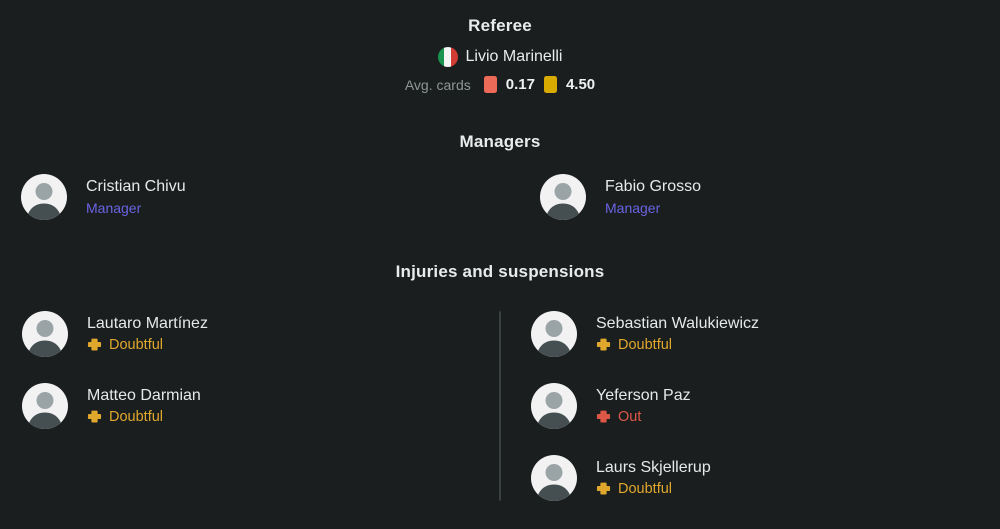 The height and width of the screenshot is (529, 1000). What do you see at coordinates (144, 395) in the screenshot?
I see `player-name: Matteo Darmian` at bounding box center [144, 395].